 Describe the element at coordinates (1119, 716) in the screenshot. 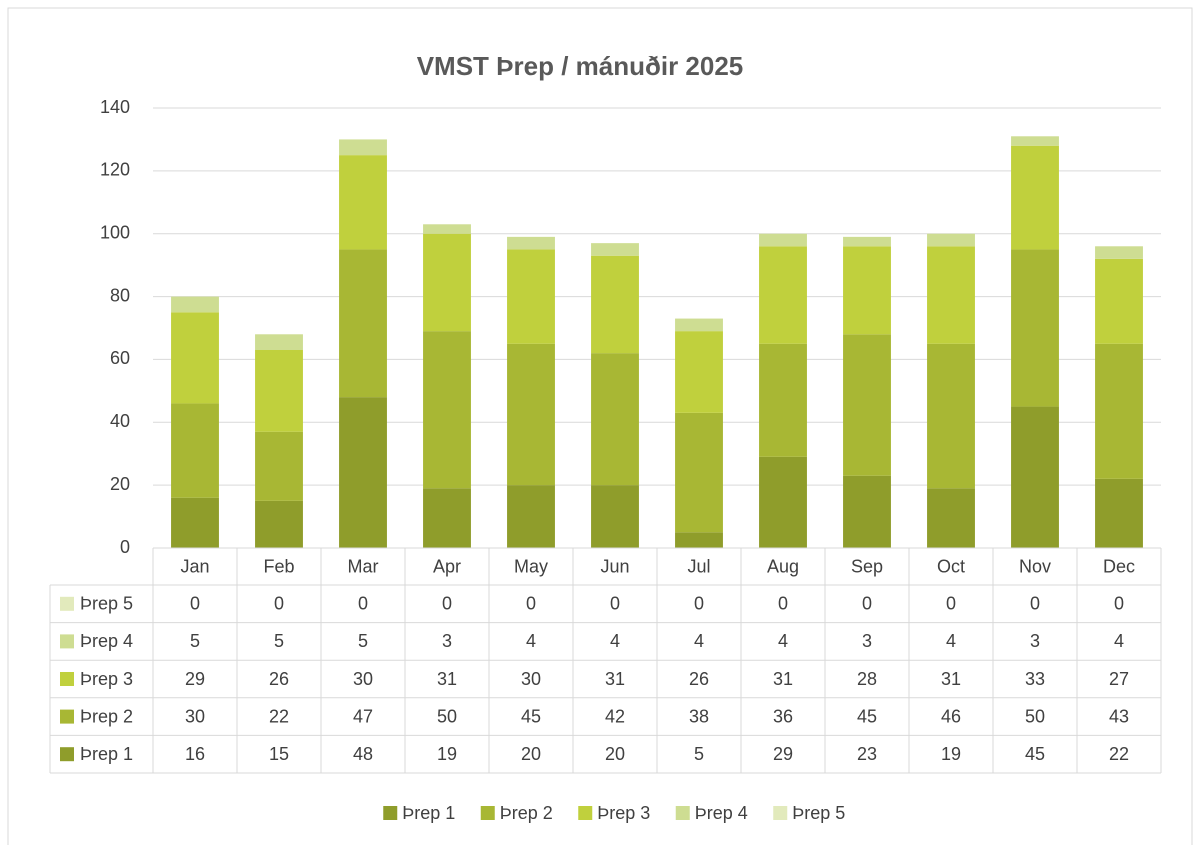

I see `table-value: 43` at that location.